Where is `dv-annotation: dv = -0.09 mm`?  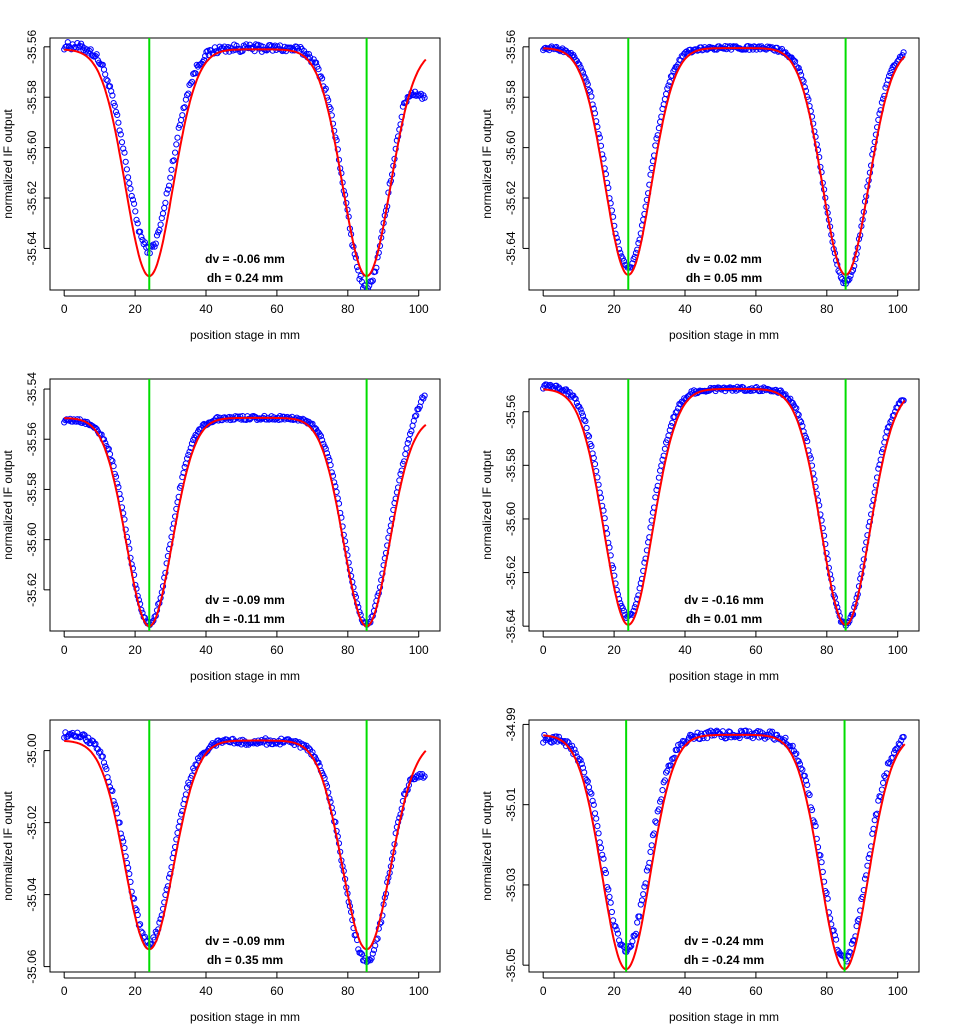 dv-annotation: dv = -0.09 mm is located at coordinates (245, 600).